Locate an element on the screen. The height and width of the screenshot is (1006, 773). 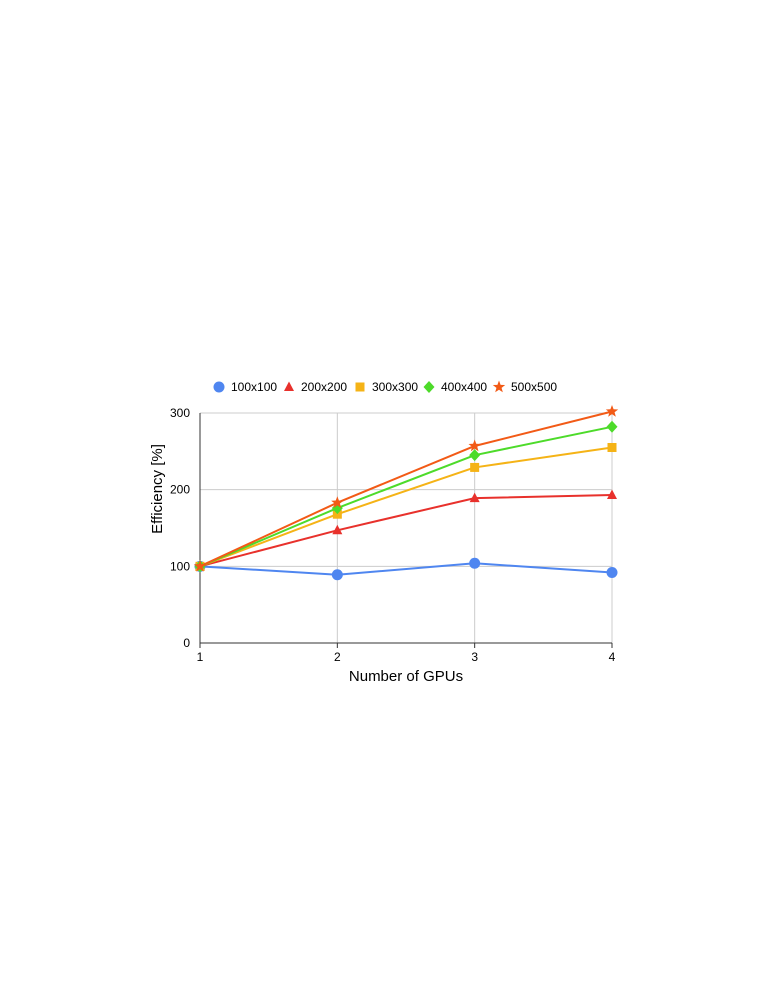
series-200x200 is located at coordinates (406, 530).